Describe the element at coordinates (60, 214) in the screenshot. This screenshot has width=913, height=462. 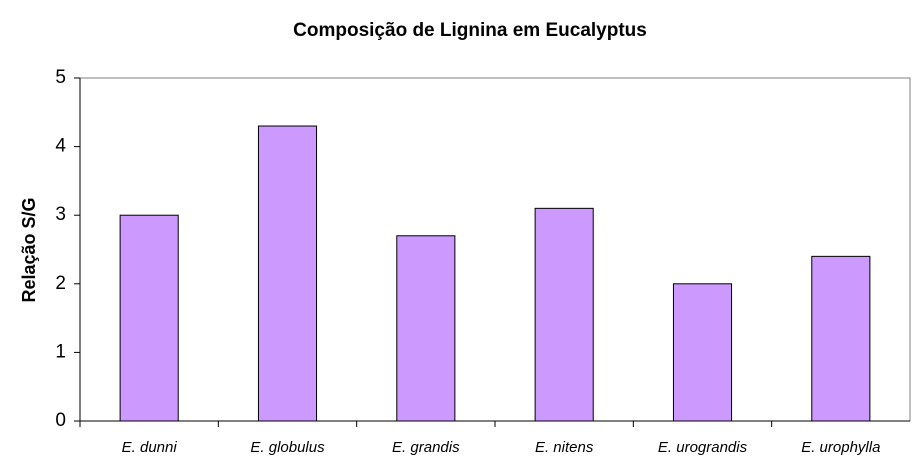
I see `y-tick-label: 3` at that location.